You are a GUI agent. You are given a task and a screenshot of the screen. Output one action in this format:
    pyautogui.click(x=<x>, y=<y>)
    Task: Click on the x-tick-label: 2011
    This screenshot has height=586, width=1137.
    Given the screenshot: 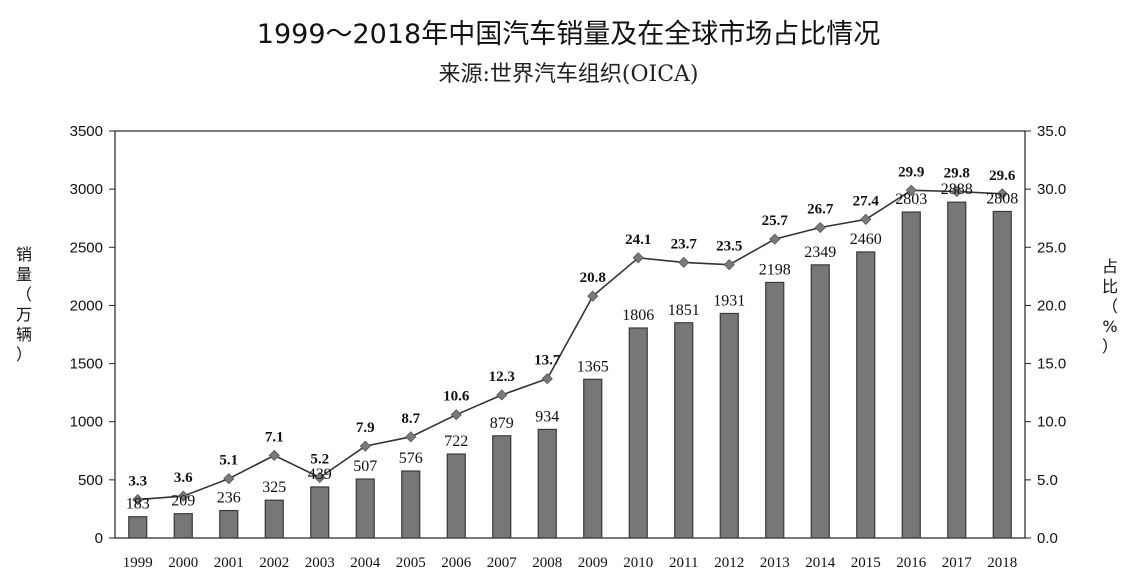 What is the action you would take?
    pyautogui.click(x=683, y=563)
    